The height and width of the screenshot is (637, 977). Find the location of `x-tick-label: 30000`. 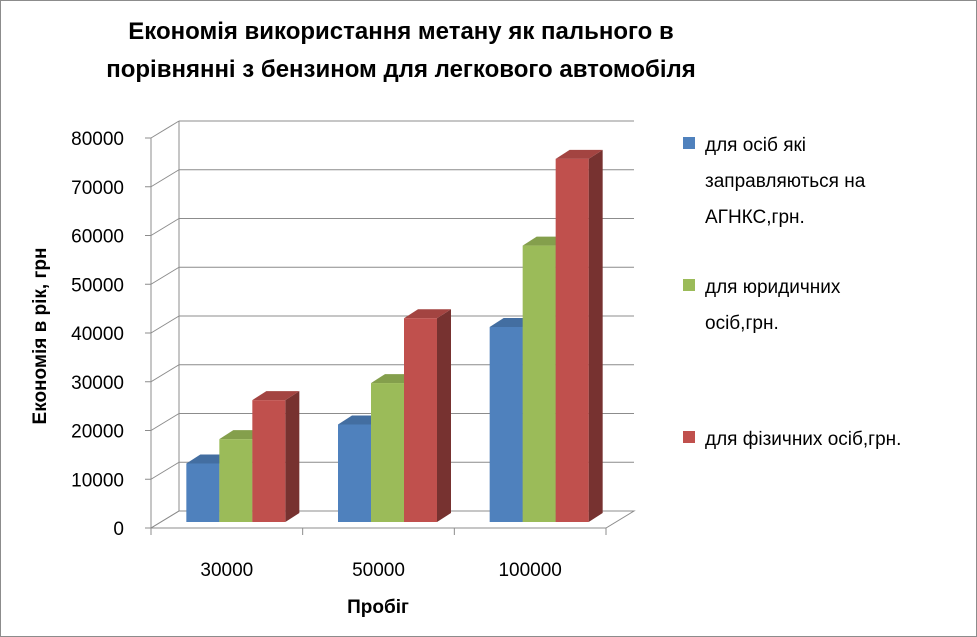

x-tick-label: 30000 is located at coordinates (226, 570).